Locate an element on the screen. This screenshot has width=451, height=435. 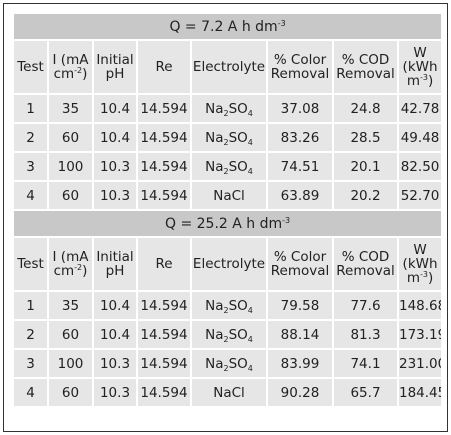
header-test: Test is located at coordinates (30, 264).